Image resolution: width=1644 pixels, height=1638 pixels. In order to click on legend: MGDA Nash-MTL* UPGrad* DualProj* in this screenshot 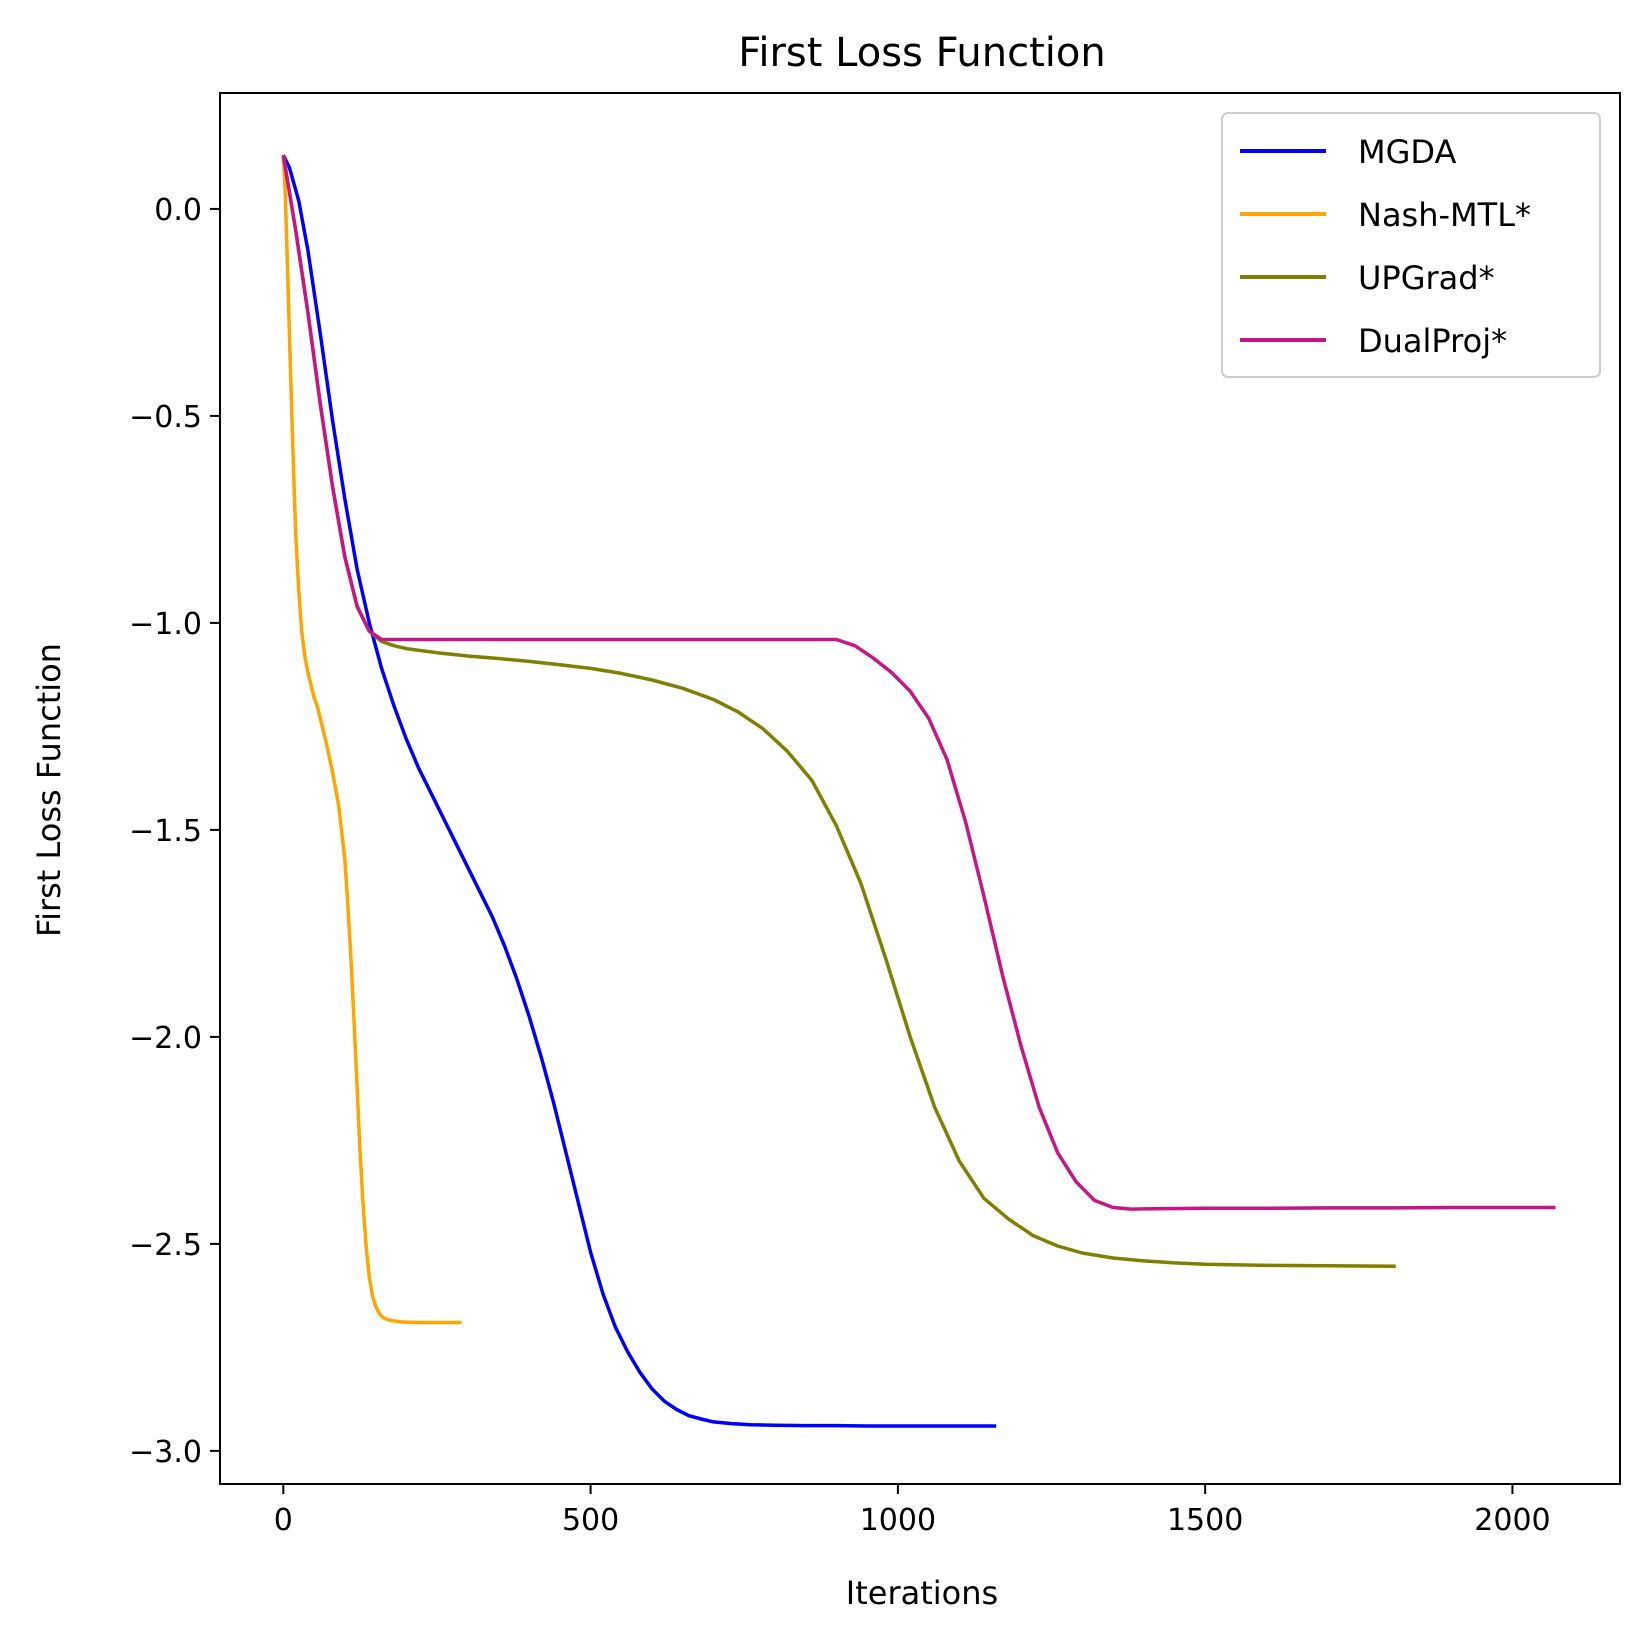, I will do `click(1411, 245)`.